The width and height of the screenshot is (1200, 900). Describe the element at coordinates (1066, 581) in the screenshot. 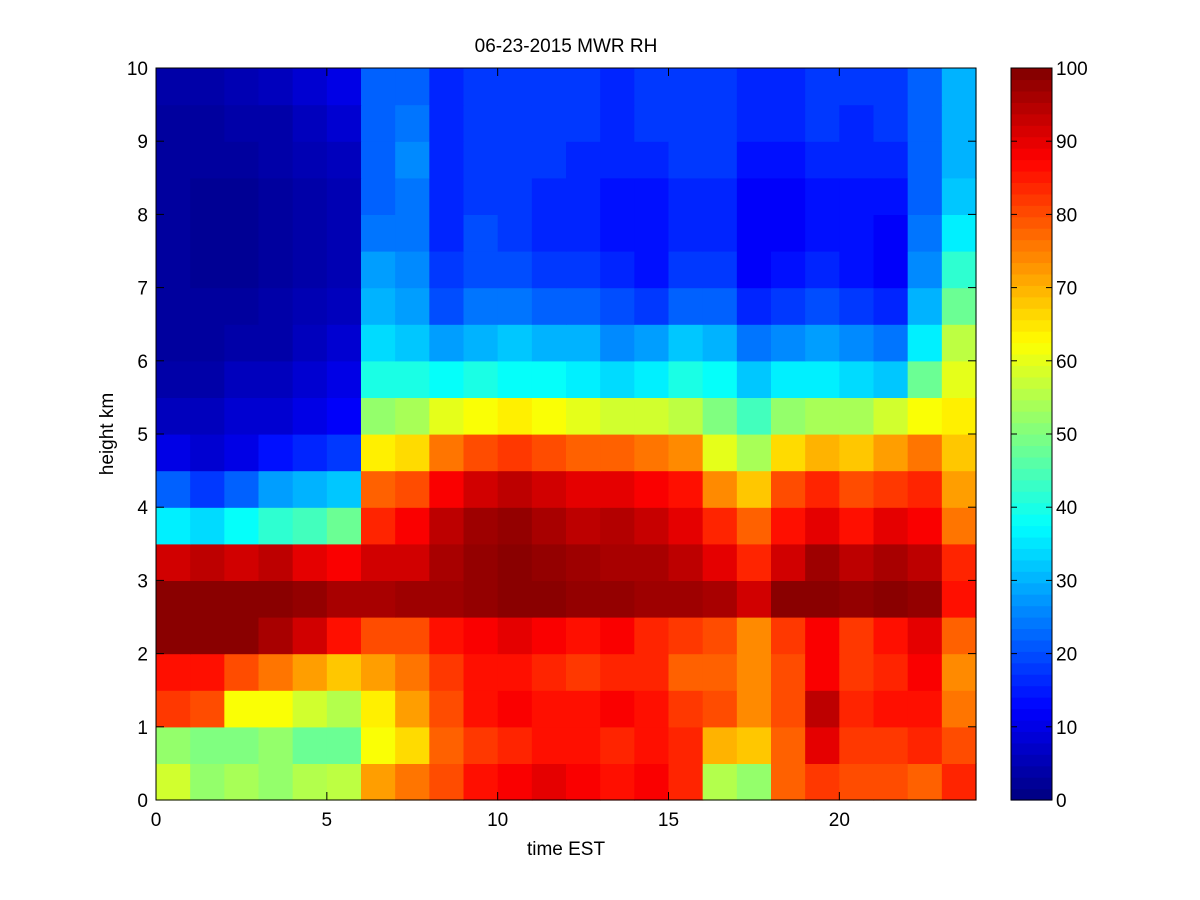

I see `colorbar-tick-label: 30` at that location.